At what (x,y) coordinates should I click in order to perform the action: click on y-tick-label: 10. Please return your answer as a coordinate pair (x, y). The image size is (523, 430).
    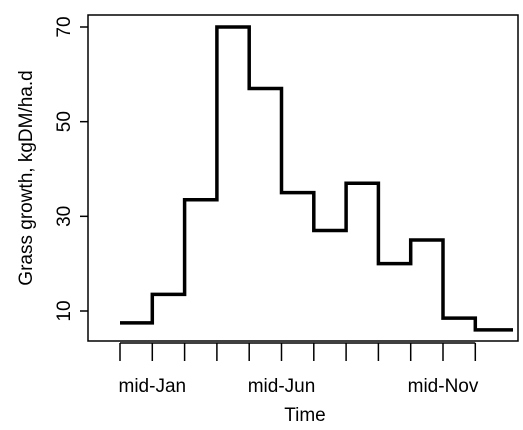
    Looking at the image, I should click on (64, 310).